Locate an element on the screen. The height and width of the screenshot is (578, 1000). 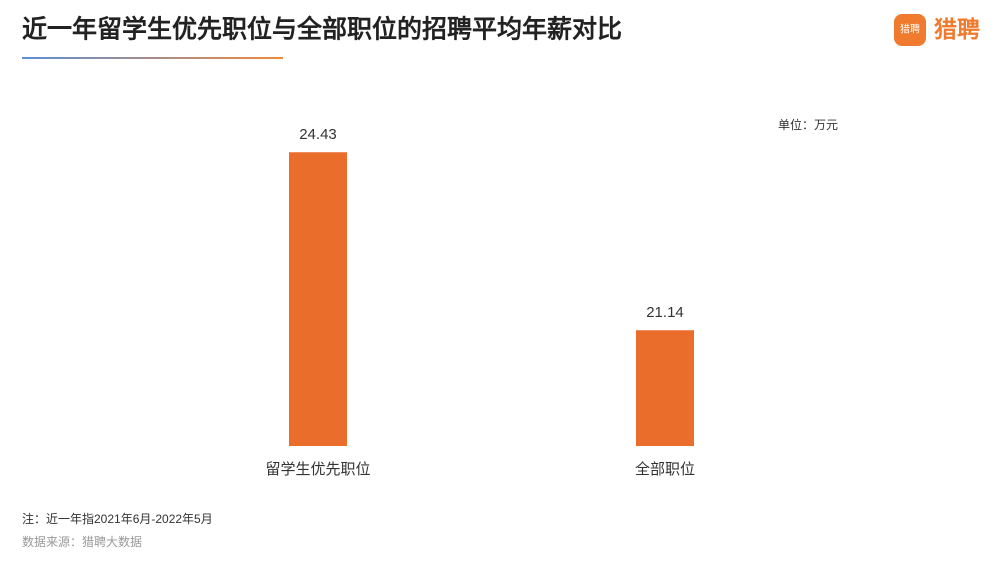
logo-icon is located at coordinates (910, 30).